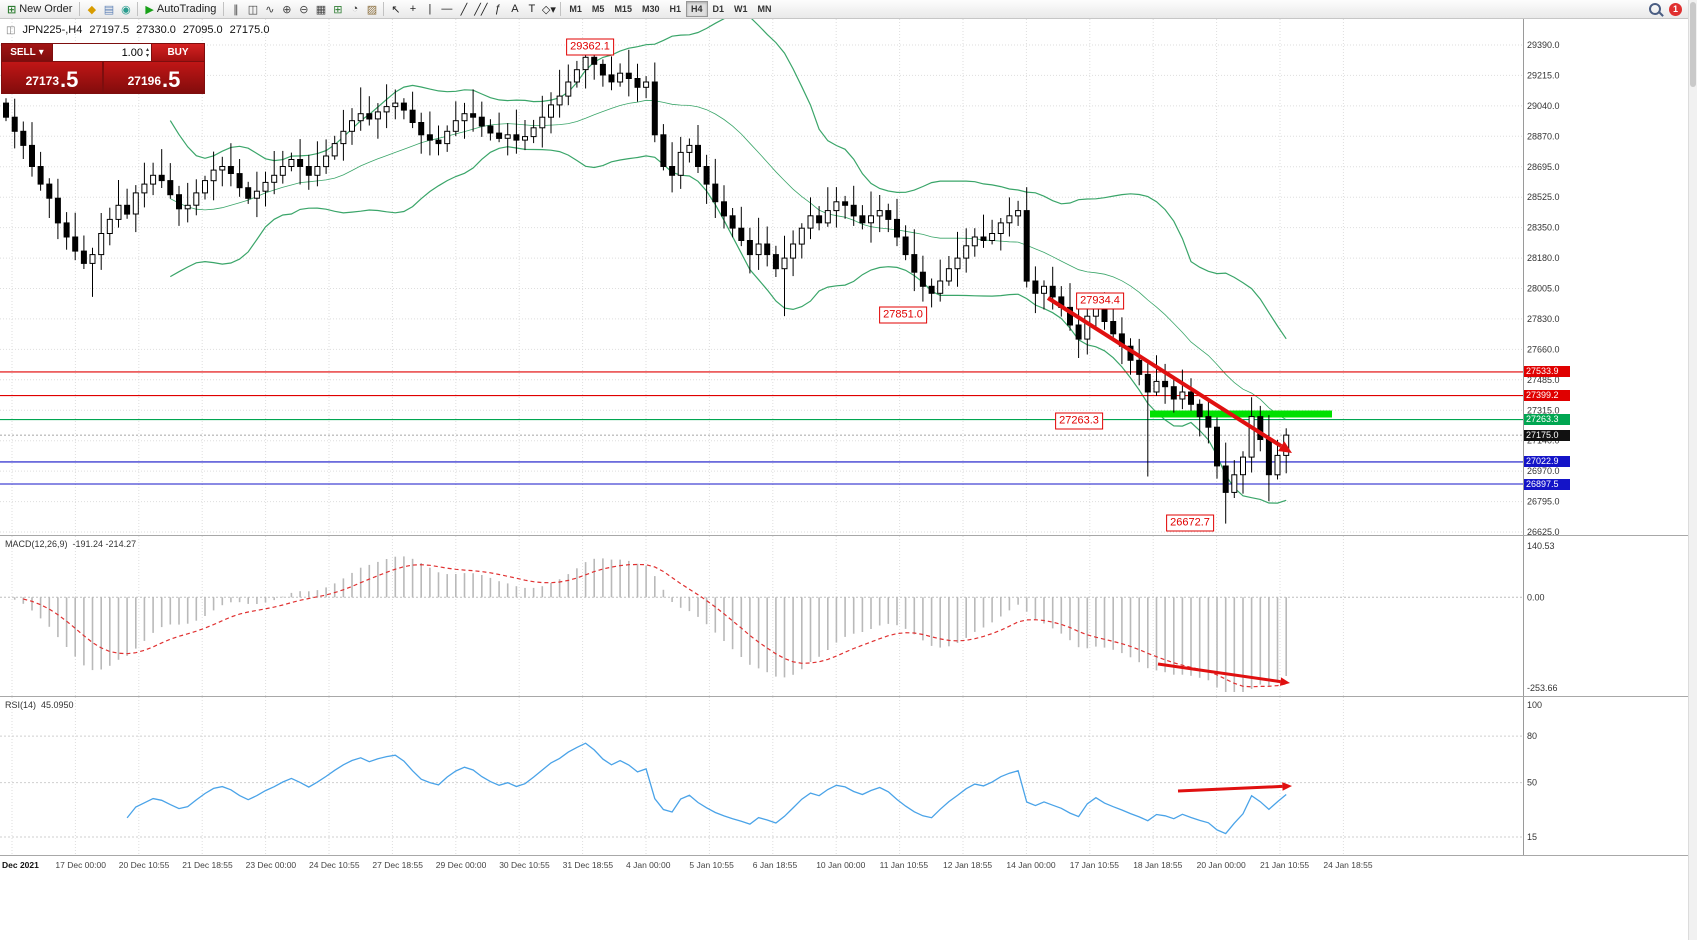 The width and height of the screenshot is (1697, 940). Describe the element at coordinates (1536, 597) in the screenshot. I see `macd-axis-label: 0.00` at that location.